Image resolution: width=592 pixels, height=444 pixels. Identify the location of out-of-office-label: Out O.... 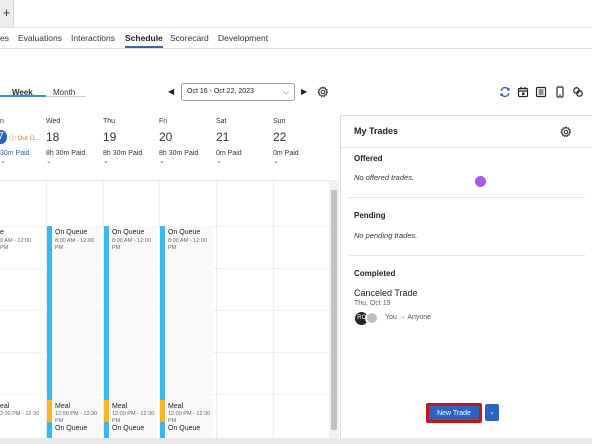
(29, 138).